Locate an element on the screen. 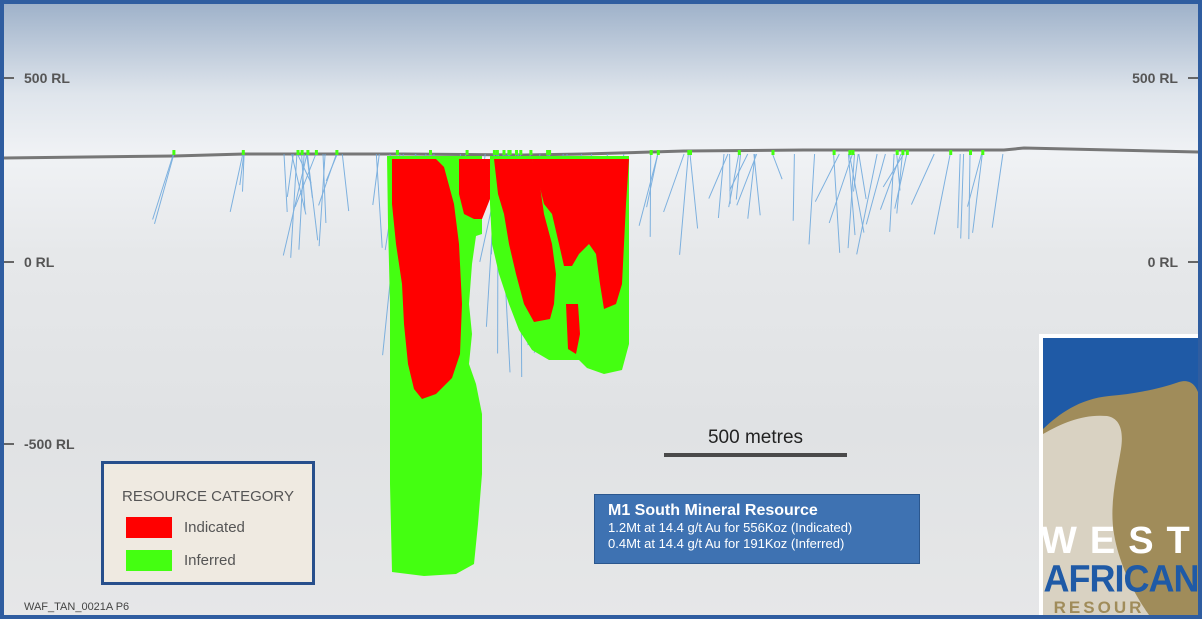 Image resolution: width=1202 pixels, height=619 pixels. legend-swatch-inferred is located at coordinates (149, 560).